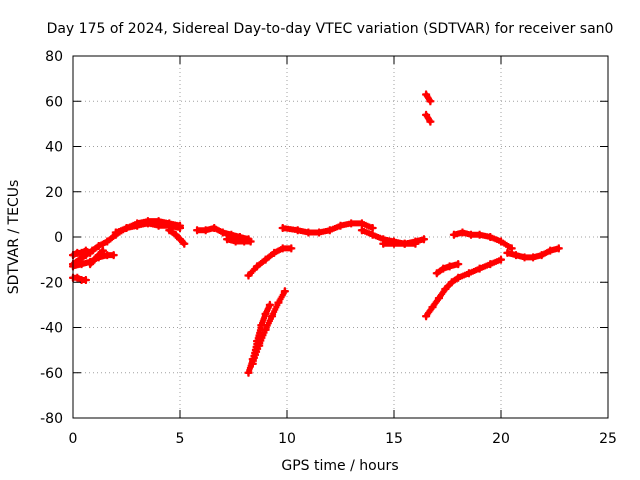 The width and height of the screenshot is (640, 480). Describe the element at coordinates (54, 102) in the screenshot. I see `y-tick-label: 60` at that location.